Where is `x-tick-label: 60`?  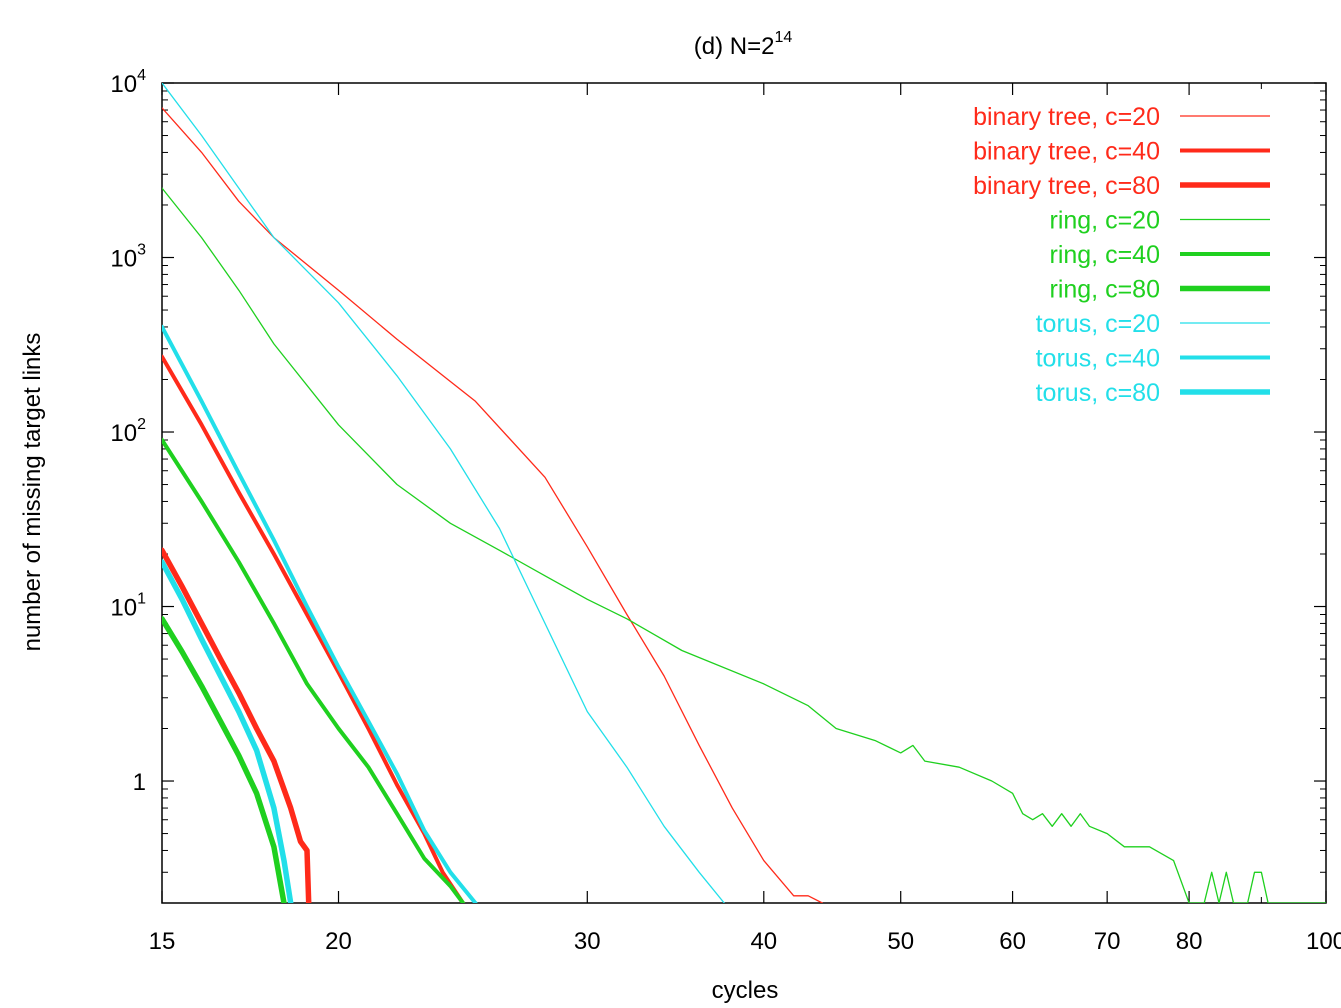
x-tick-label: 60 is located at coordinates (1012, 941).